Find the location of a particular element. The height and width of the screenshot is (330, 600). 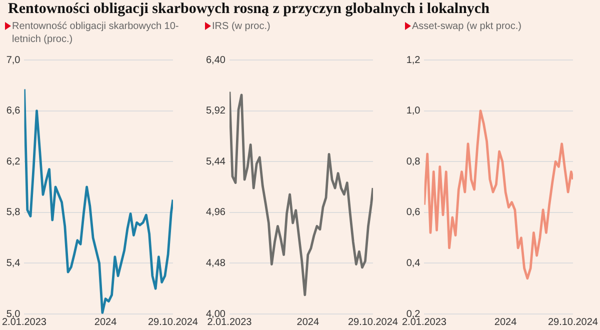

chart-subtitle: Rentowność obligacji skarbowych 10-letnich (proc.) is located at coordinates (95, 33).